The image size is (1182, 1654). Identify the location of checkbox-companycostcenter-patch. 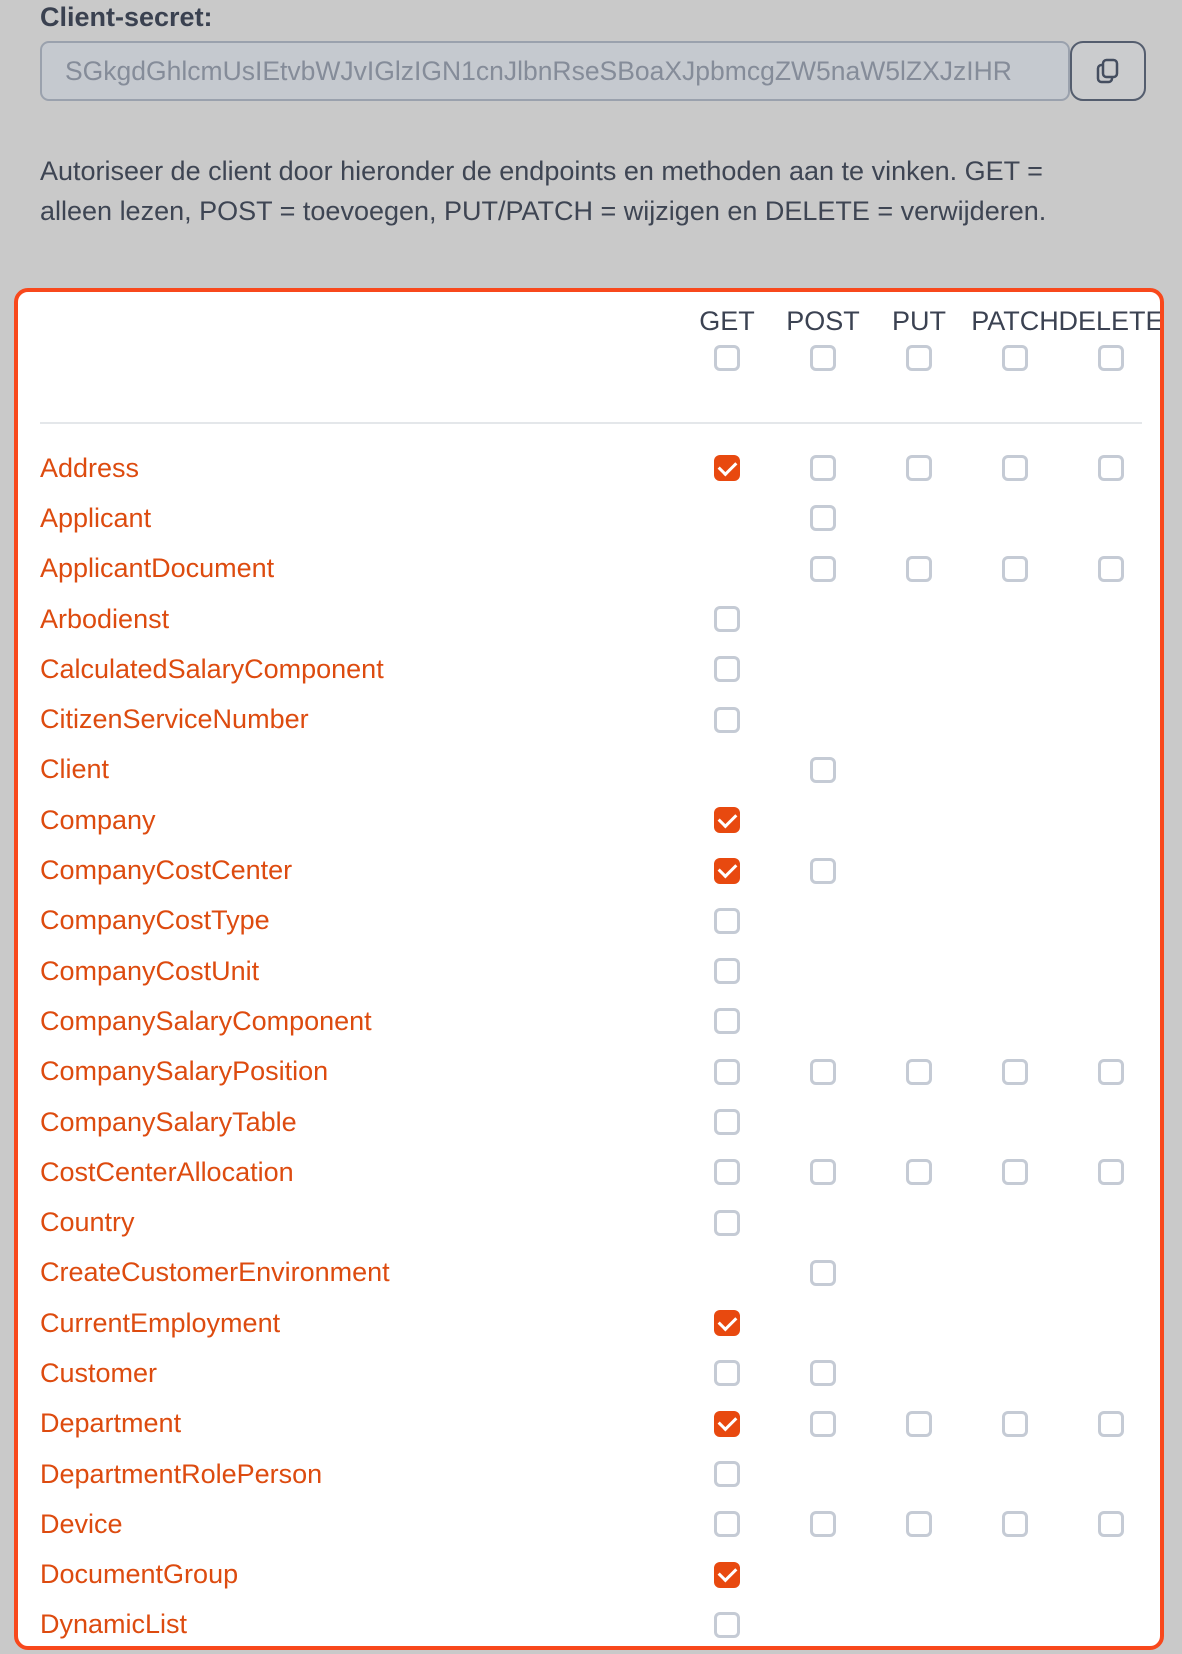
(1015, 871).